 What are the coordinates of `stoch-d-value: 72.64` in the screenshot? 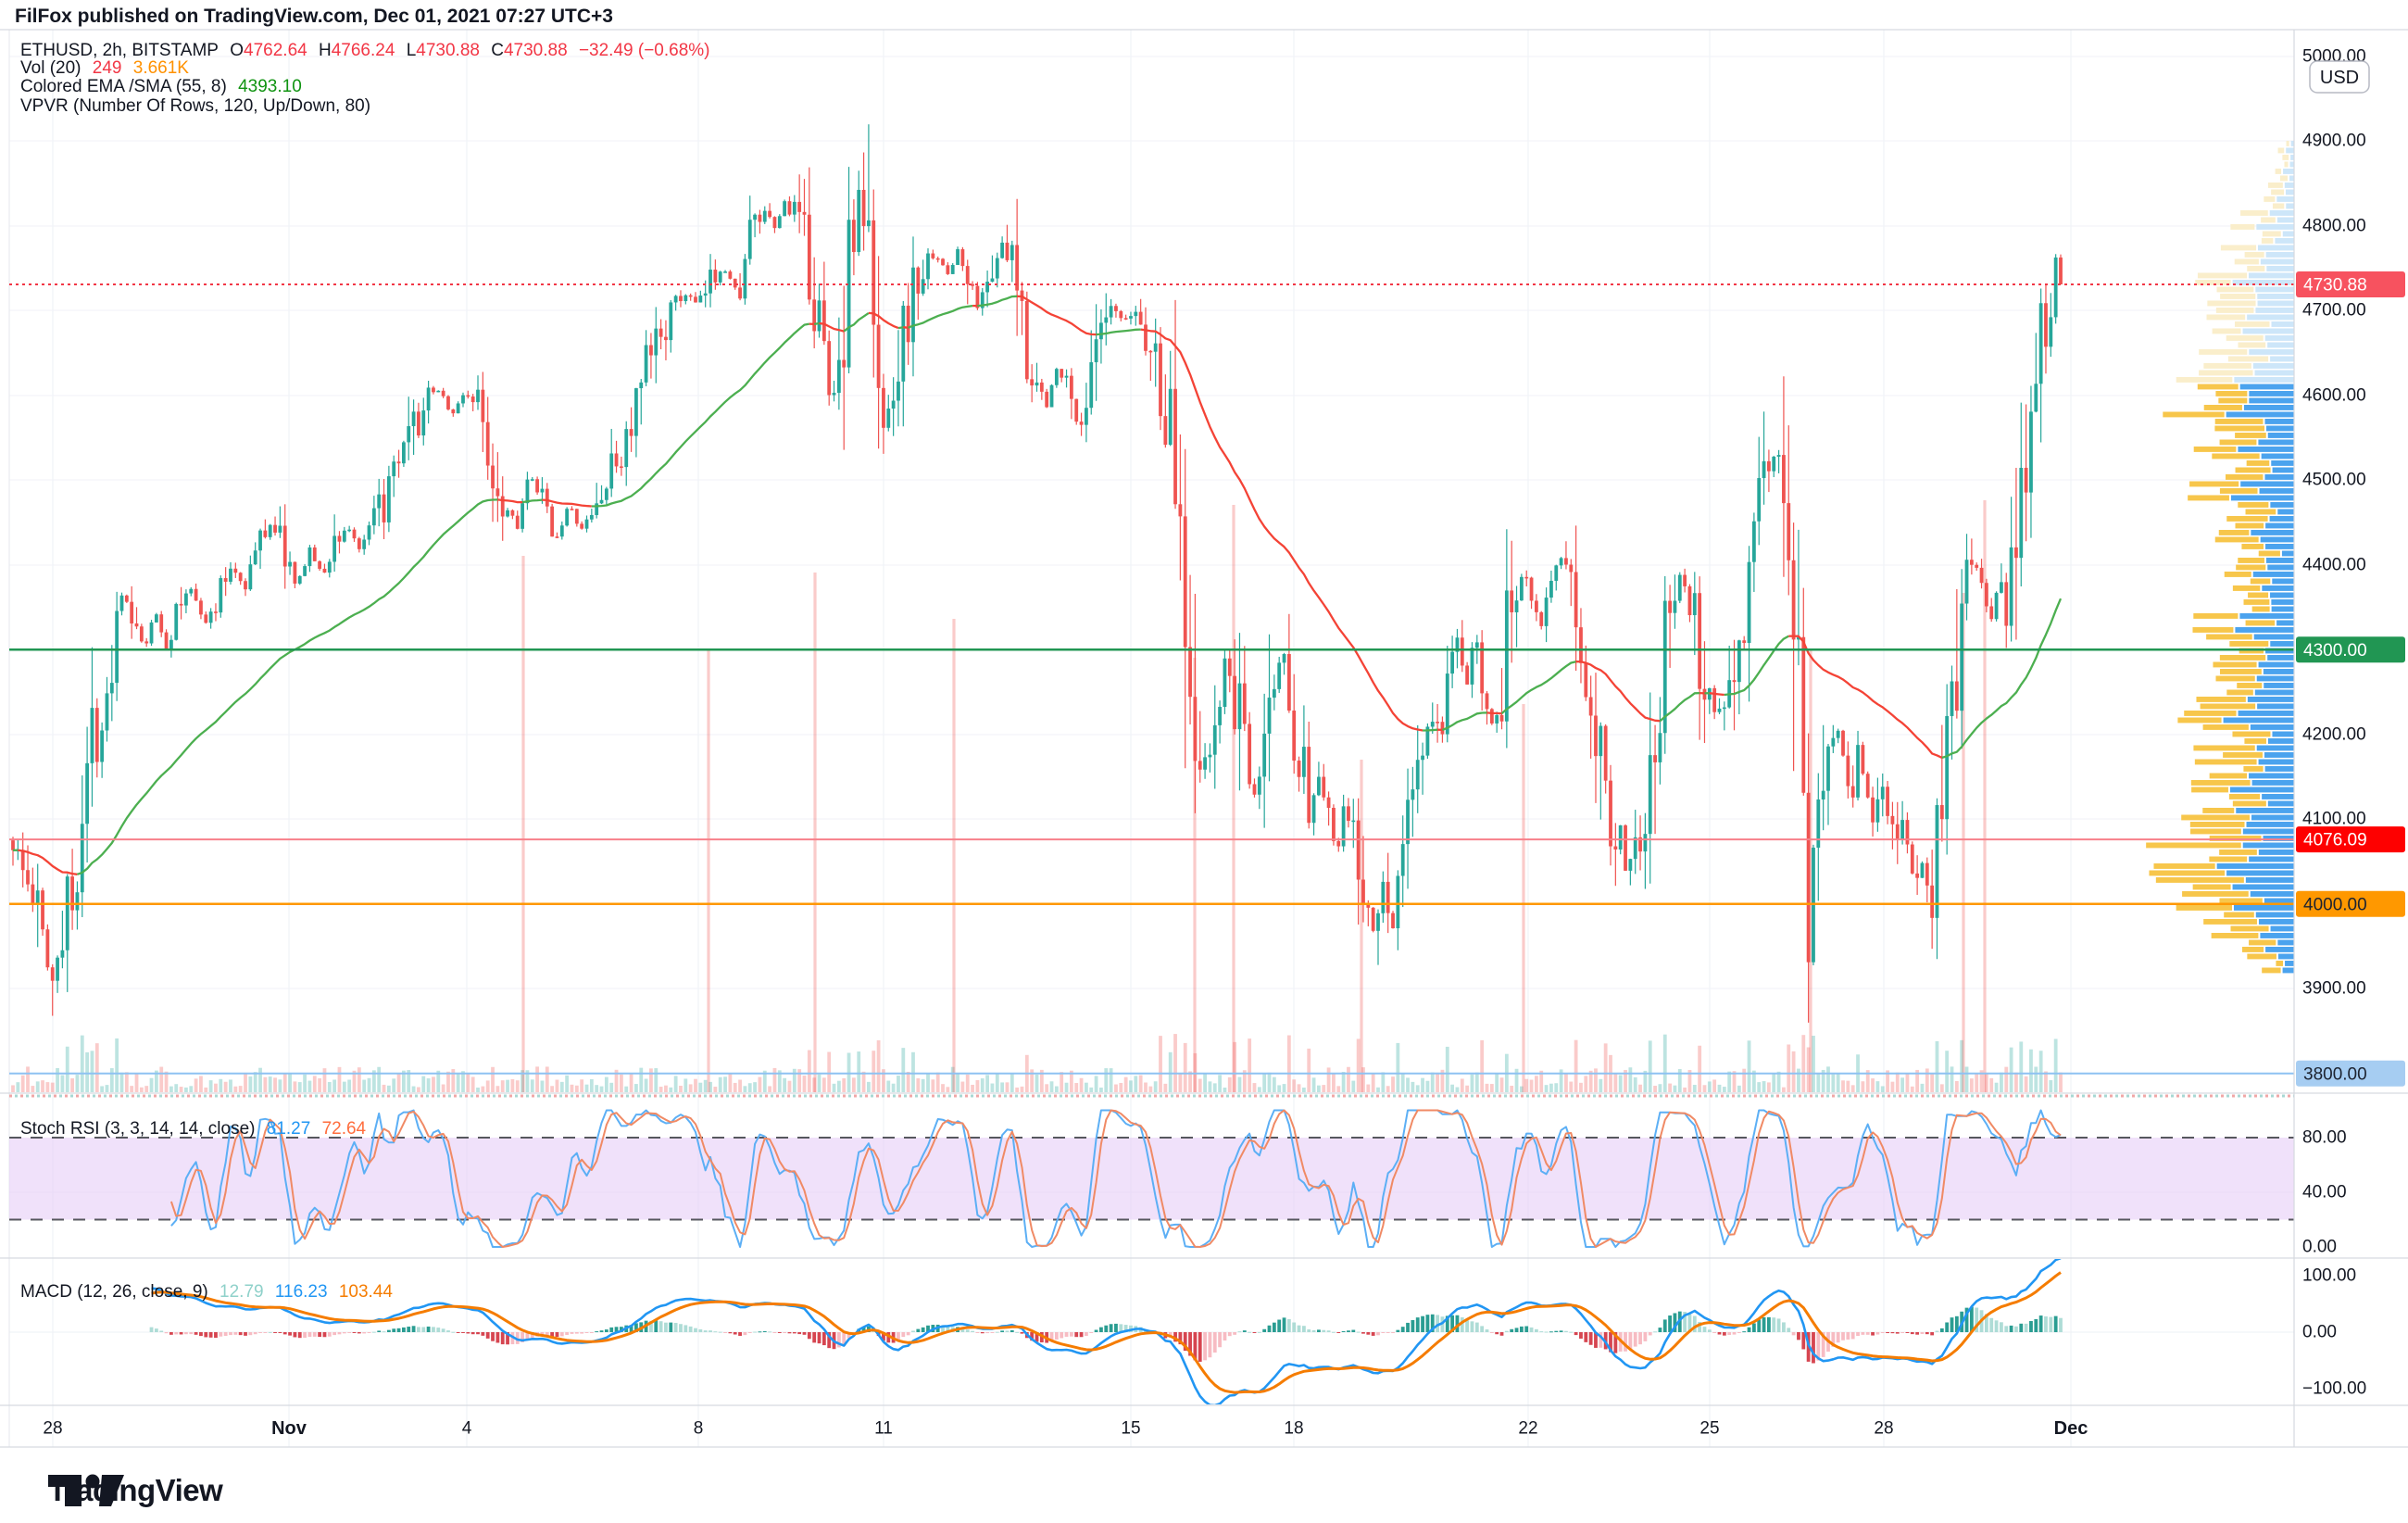 It's located at (344, 1129).